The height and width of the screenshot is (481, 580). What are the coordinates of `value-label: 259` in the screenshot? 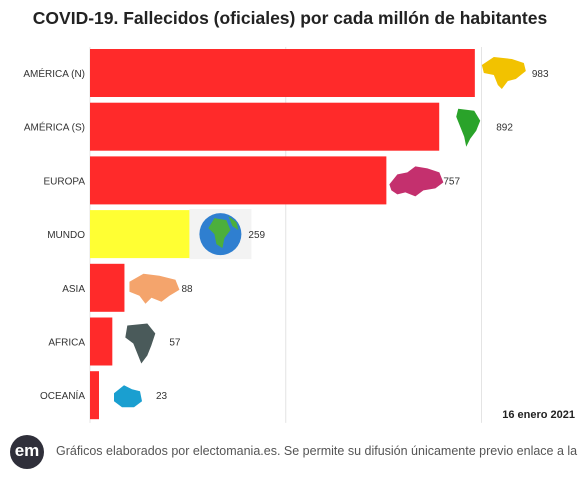 It's located at (256, 235).